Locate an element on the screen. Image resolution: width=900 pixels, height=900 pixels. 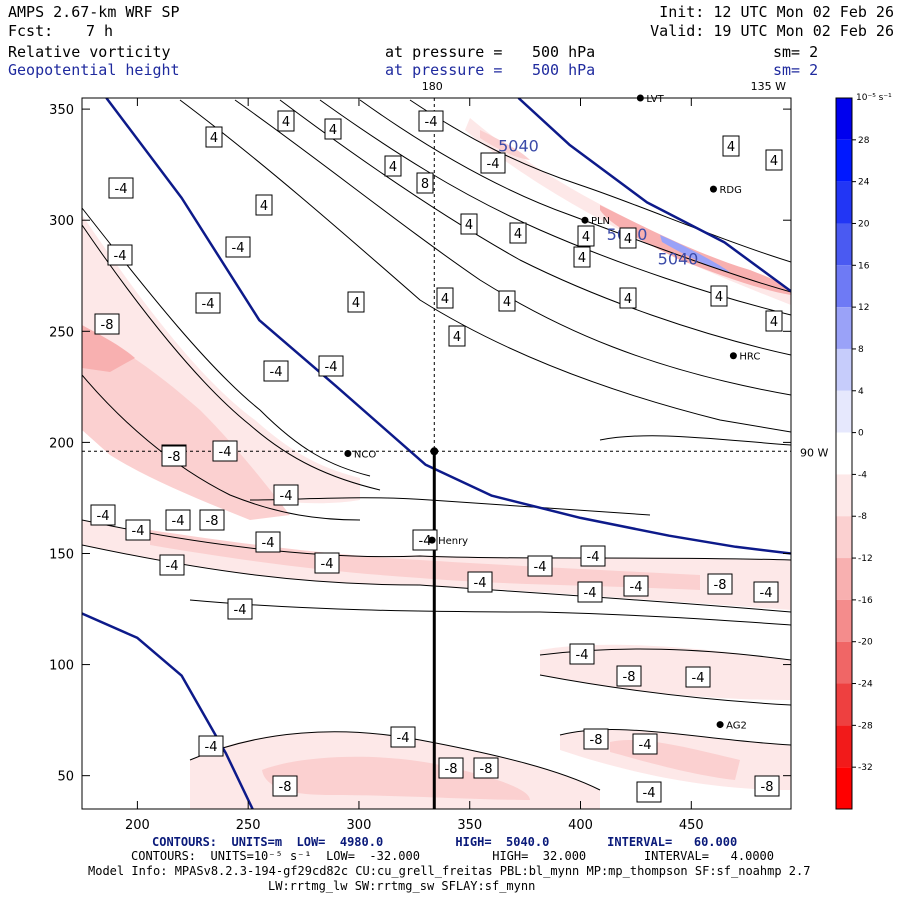
y-tick-label: 100 is located at coordinates (61, 666).